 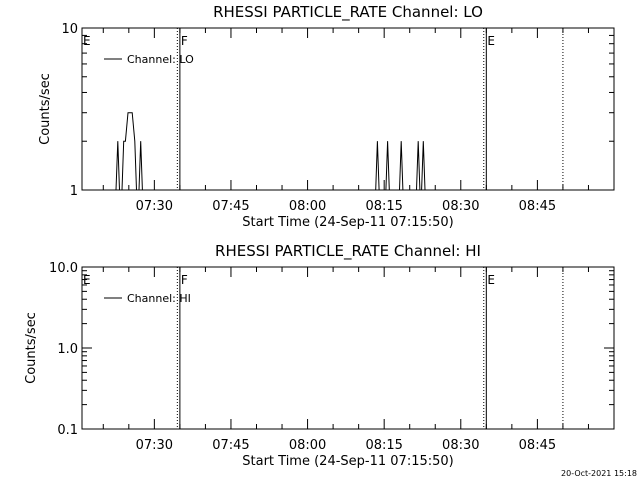 I want to click on chart-title: RHESSI PARTICLE_RATE Channel: LO, so click(x=348, y=12).